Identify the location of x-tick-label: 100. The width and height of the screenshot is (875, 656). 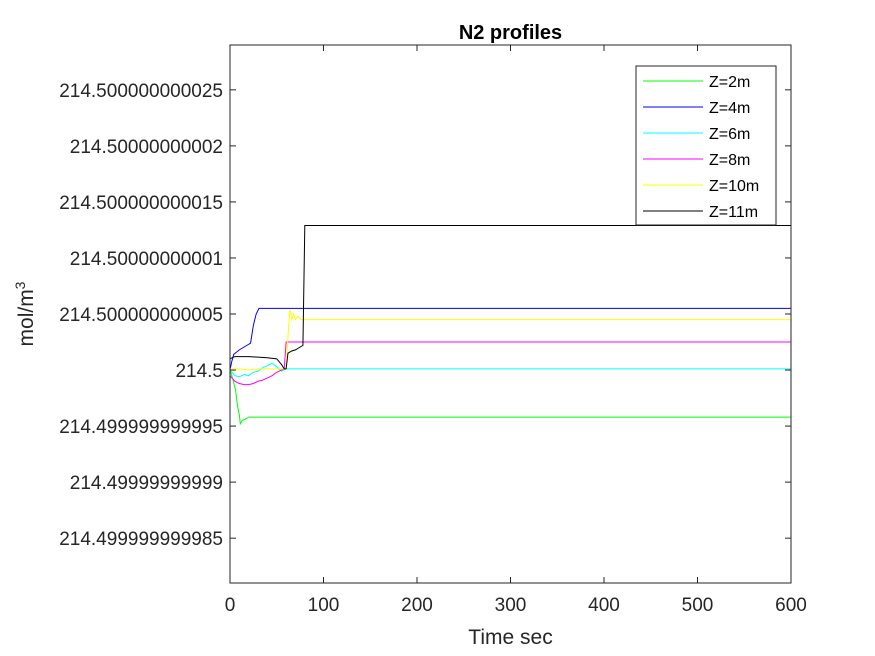
(324, 605).